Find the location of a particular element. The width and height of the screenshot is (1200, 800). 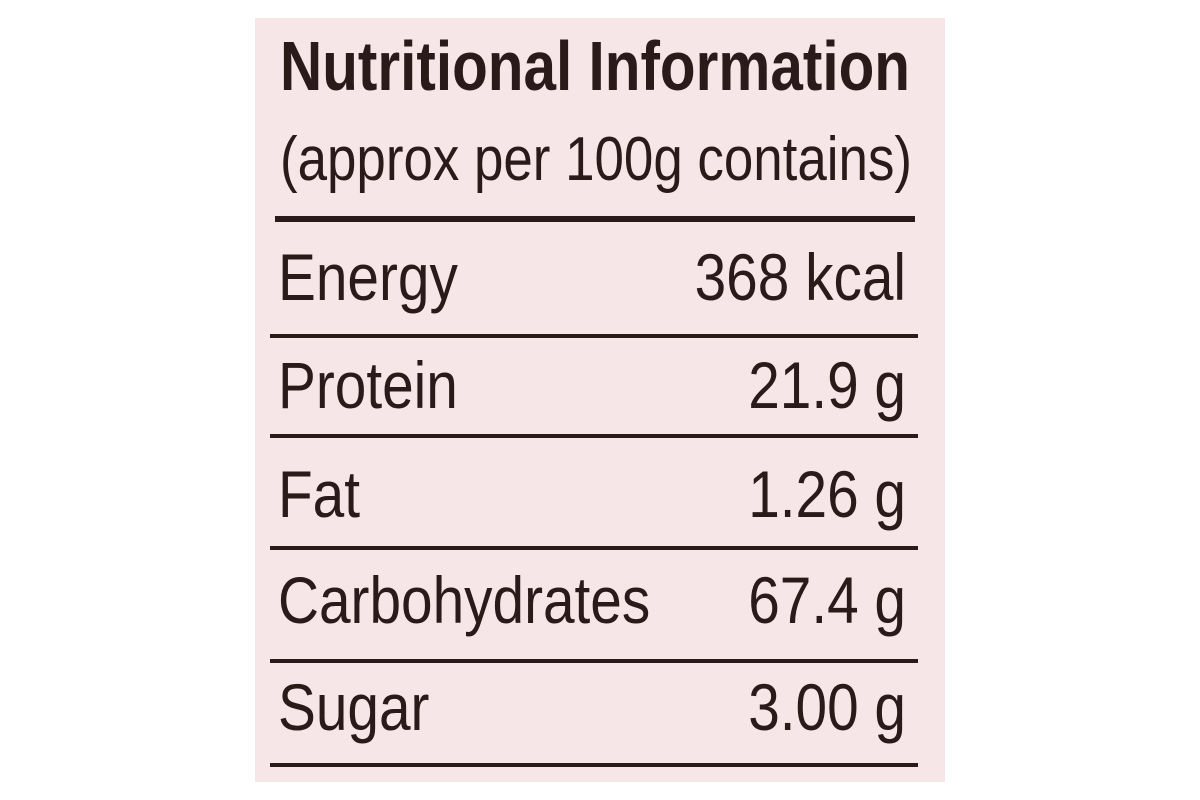

nutrient-name: Energy is located at coordinates (368, 278).